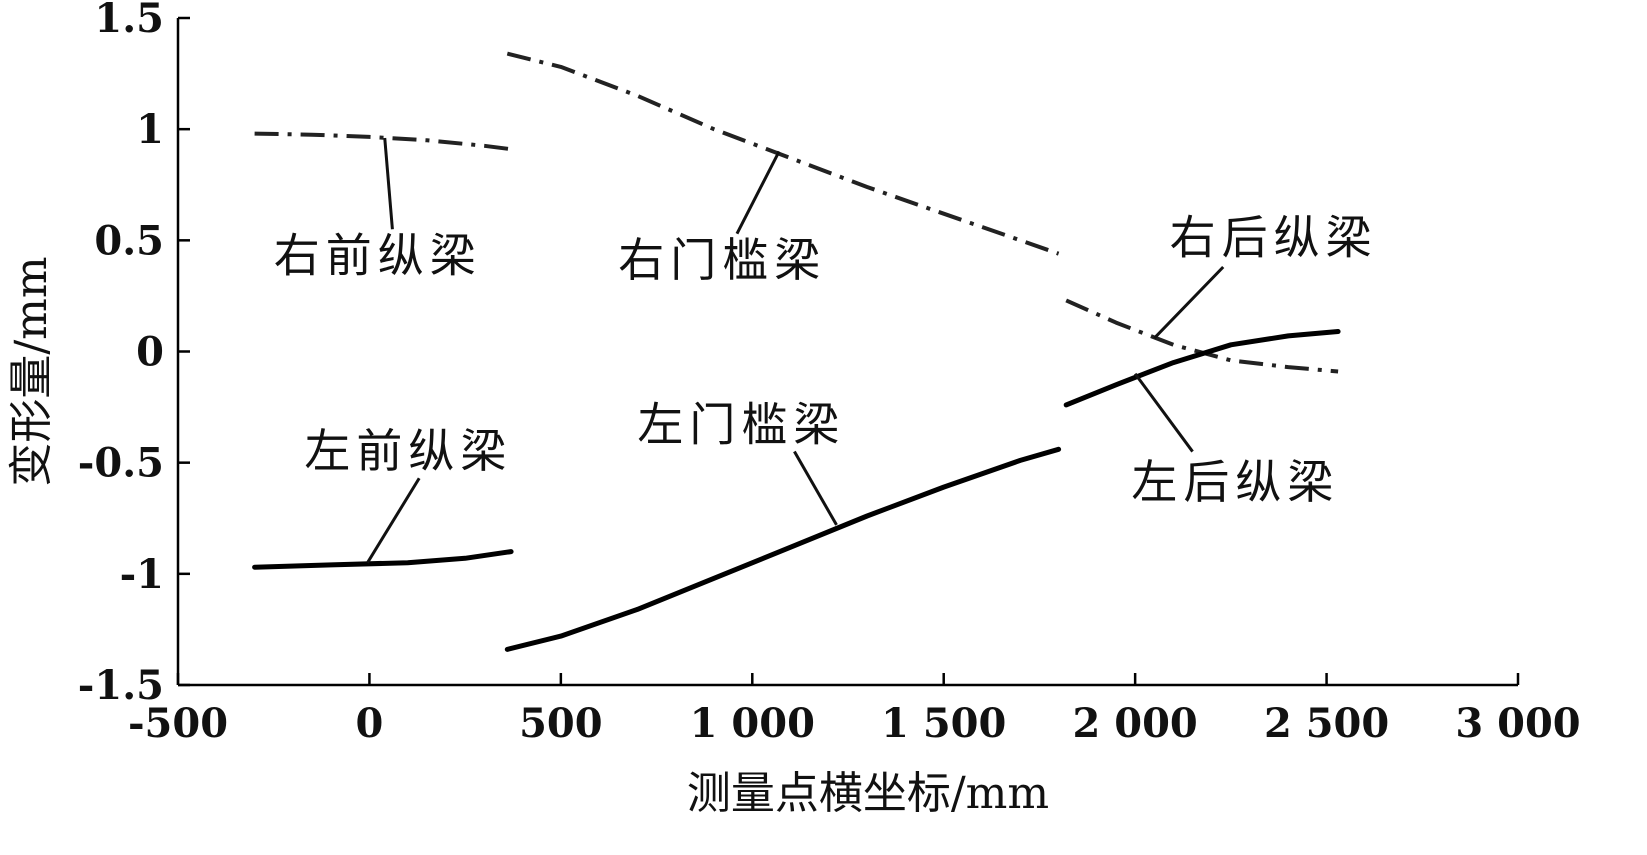 The width and height of the screenshot is (1647, 855). What do you see at coordinates (31, 371) in the screenshot?
I see `y-axis-title: 变形量/mm` at bounding box center [31, 371].